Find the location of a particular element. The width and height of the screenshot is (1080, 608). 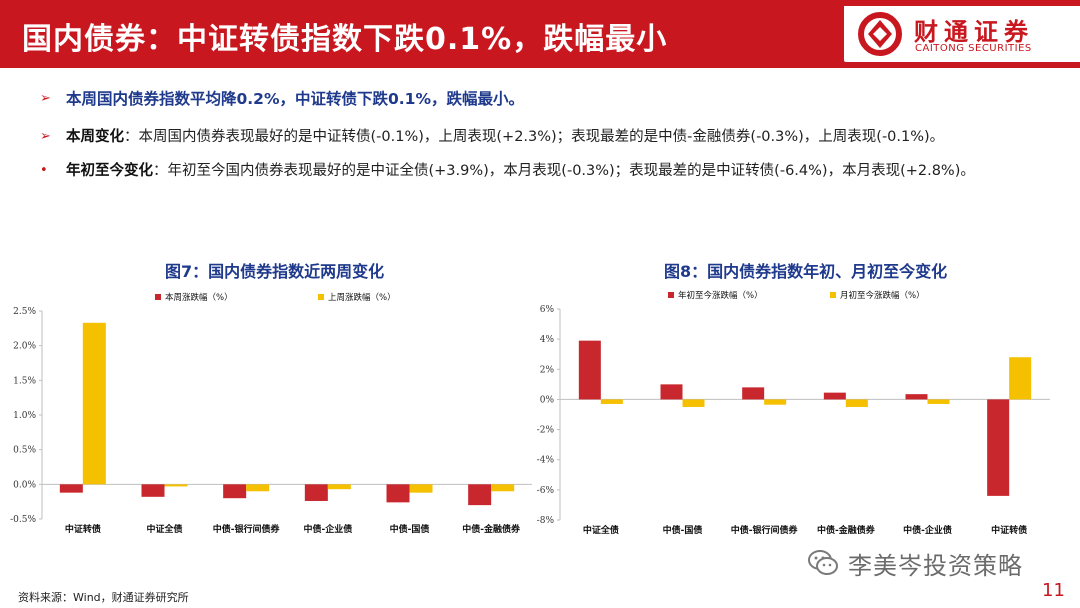

ytd-change-label: 年初至今变化 is located at coordinates (109, 171).